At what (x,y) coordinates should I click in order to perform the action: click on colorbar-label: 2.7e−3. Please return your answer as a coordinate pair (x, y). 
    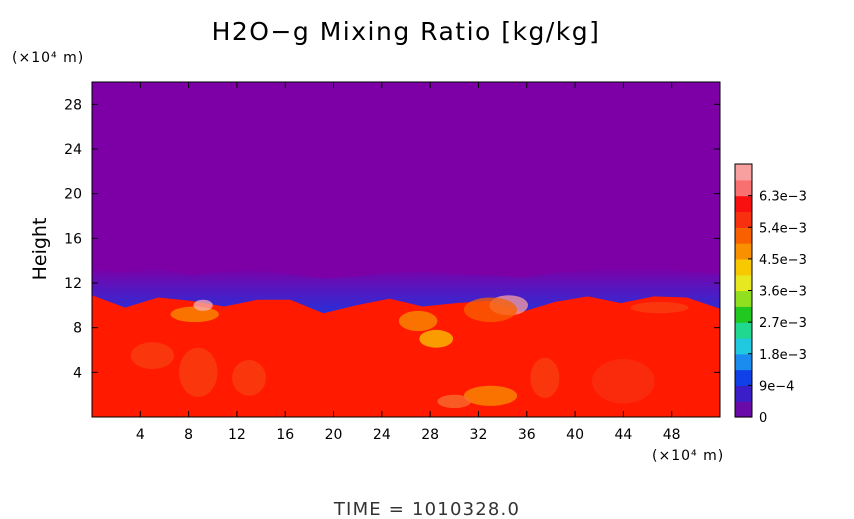
    Looking at the image, I should click on (783, 323).